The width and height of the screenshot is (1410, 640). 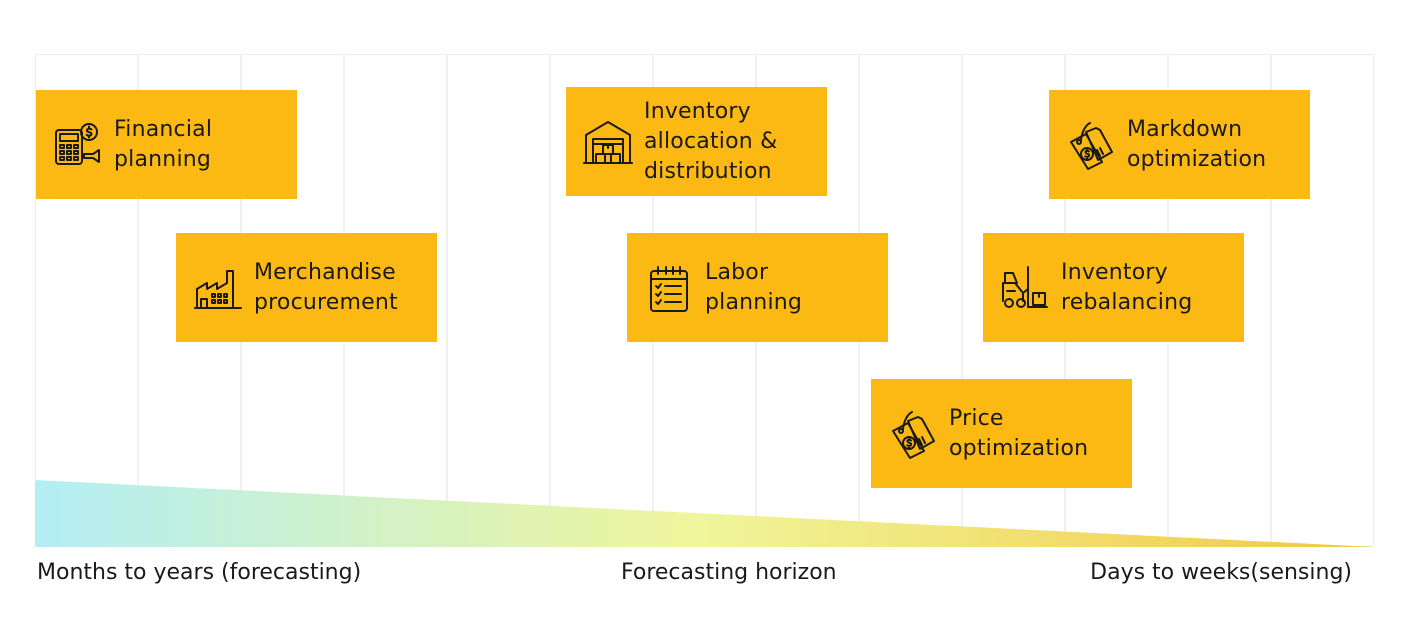 I want to click on factory-icon, so click(x=218, y=288).